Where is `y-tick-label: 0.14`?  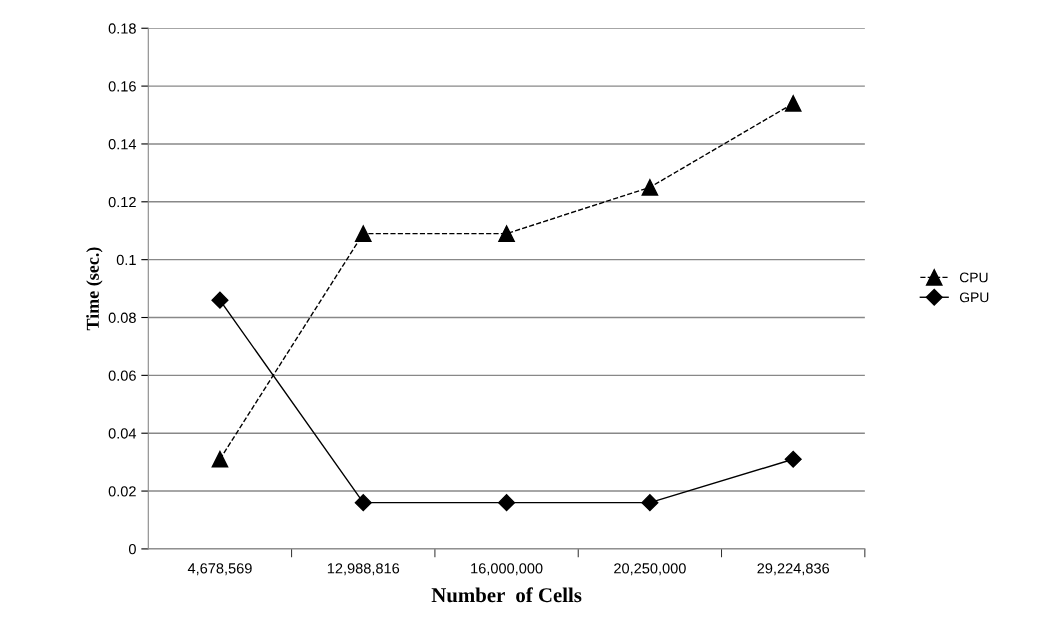 y-tick-label: 0.14 is located at coordinates (122, 144).